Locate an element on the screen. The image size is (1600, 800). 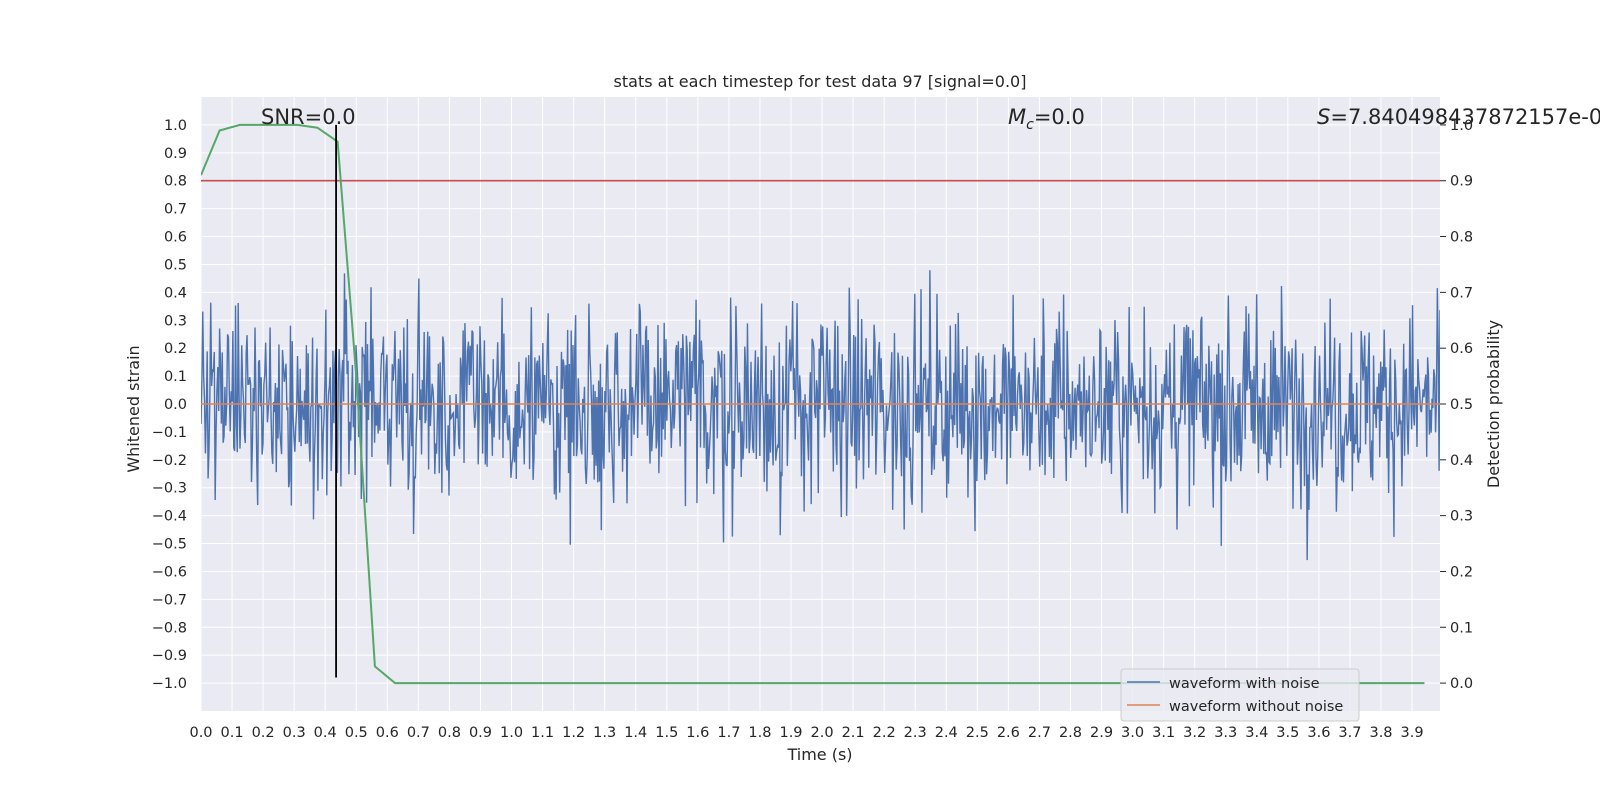
y-tick-label: 0.4 is located at coordinates (175, 293).